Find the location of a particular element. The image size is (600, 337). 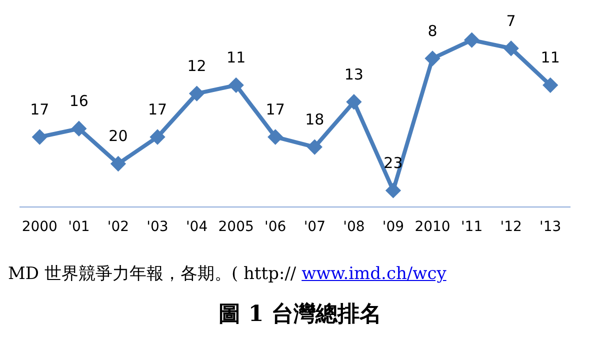

text: 8 is located at coordinates (433, 31).